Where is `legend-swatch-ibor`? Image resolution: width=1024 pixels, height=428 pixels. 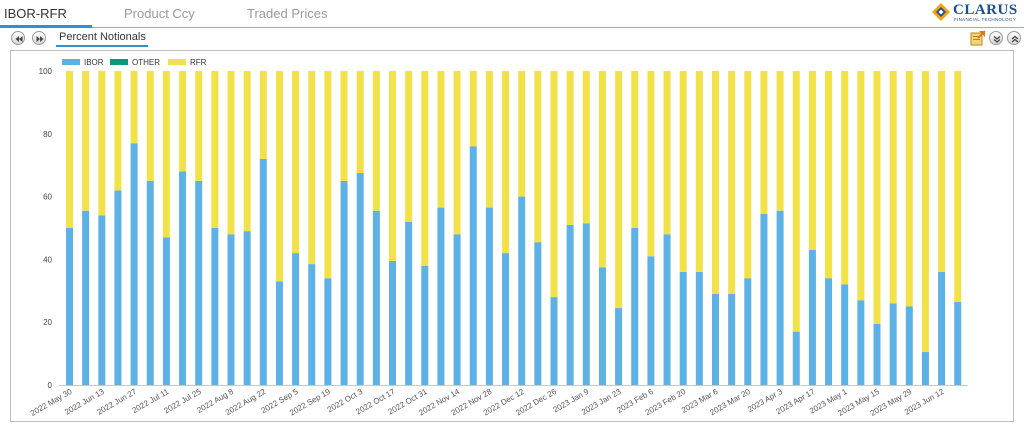
legend-swatch-ibor is located at coordinates (71, 62).